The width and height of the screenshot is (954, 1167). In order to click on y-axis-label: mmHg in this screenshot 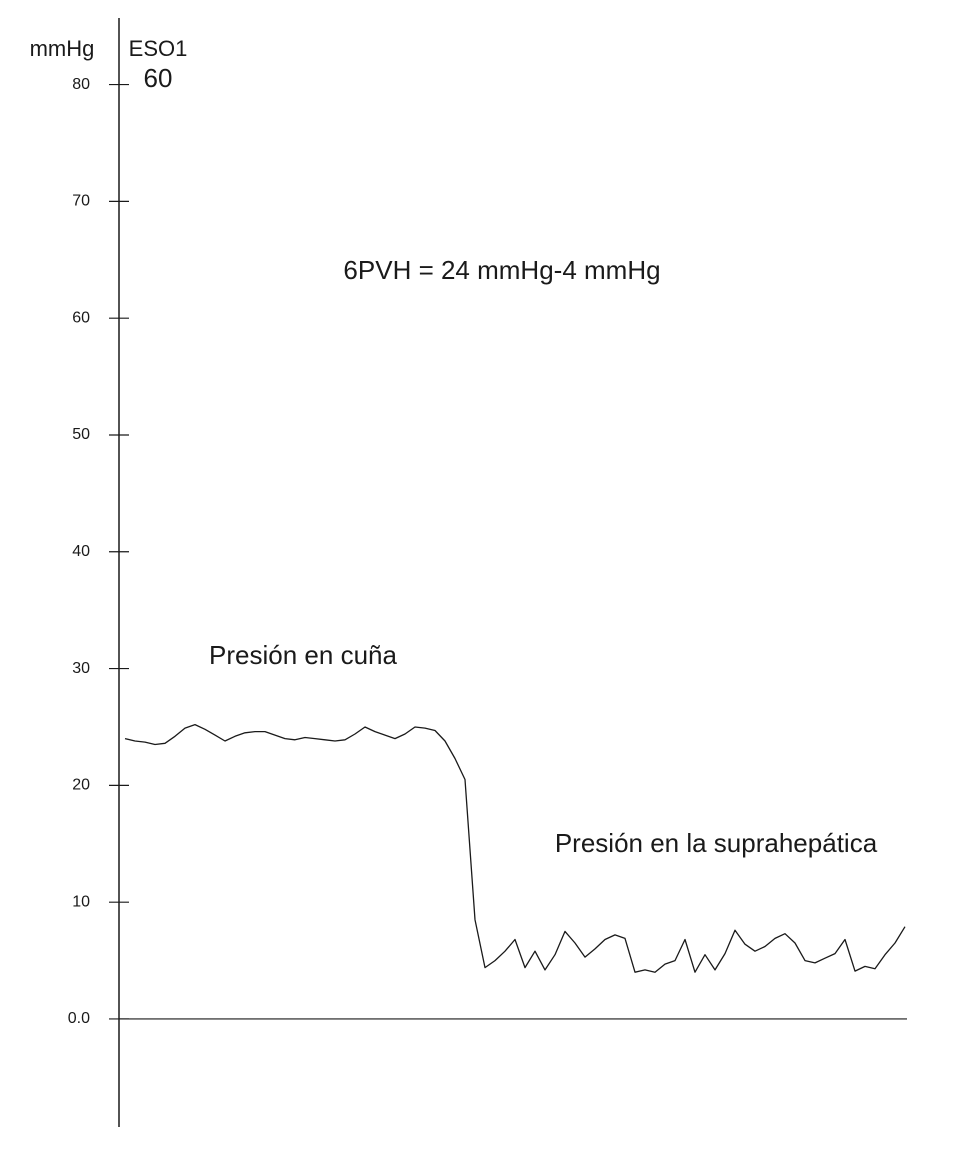, I will do `click(62, 48)`.